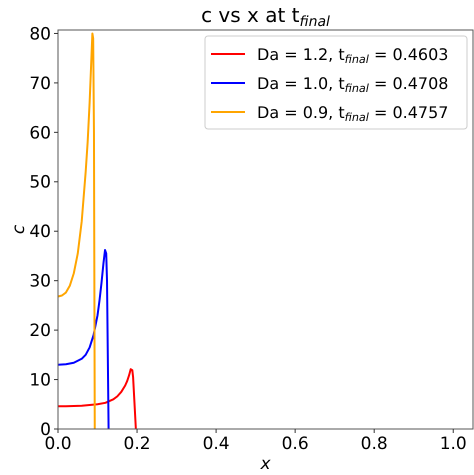  I want to click on y-axis-title: c, so click(19, 229).